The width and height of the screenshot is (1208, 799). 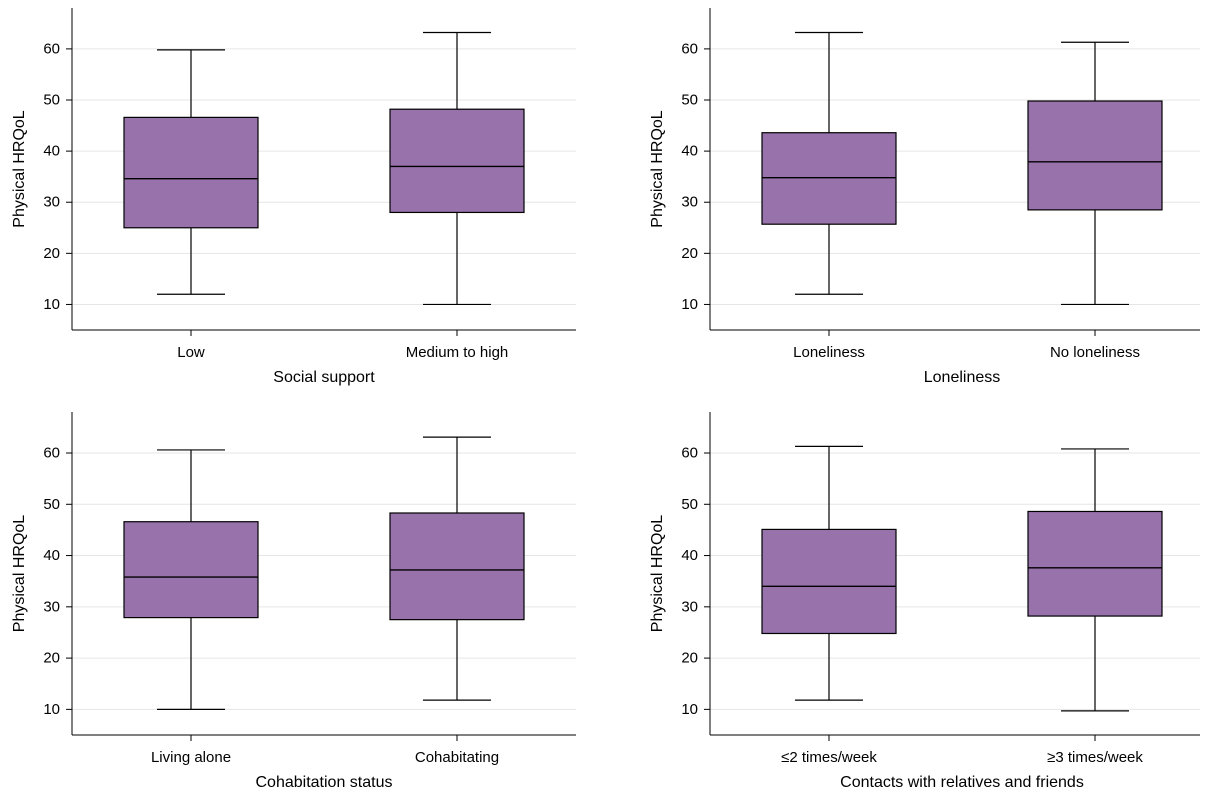 What do you see at coordinates (962, 377) in the screenshot?
I see `x-axis-title: Loneliness` at bounding box center [962, 377].